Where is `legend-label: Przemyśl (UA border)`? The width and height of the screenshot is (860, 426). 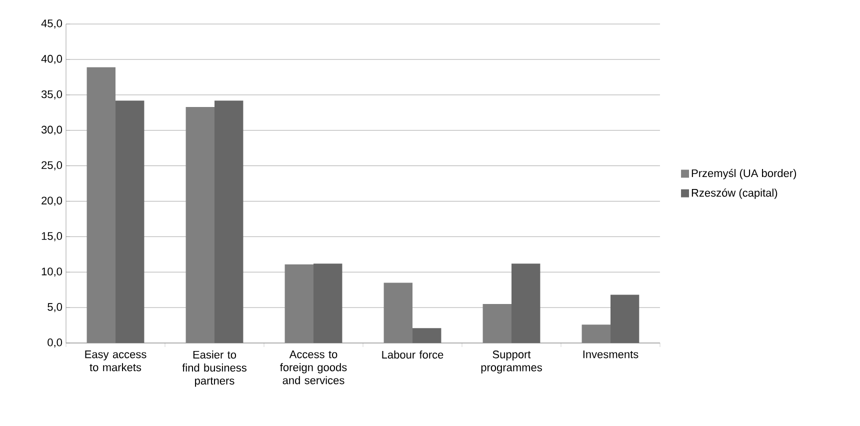 legend-label: Przemyśl (UA border) is located at coordinates (744, 174).